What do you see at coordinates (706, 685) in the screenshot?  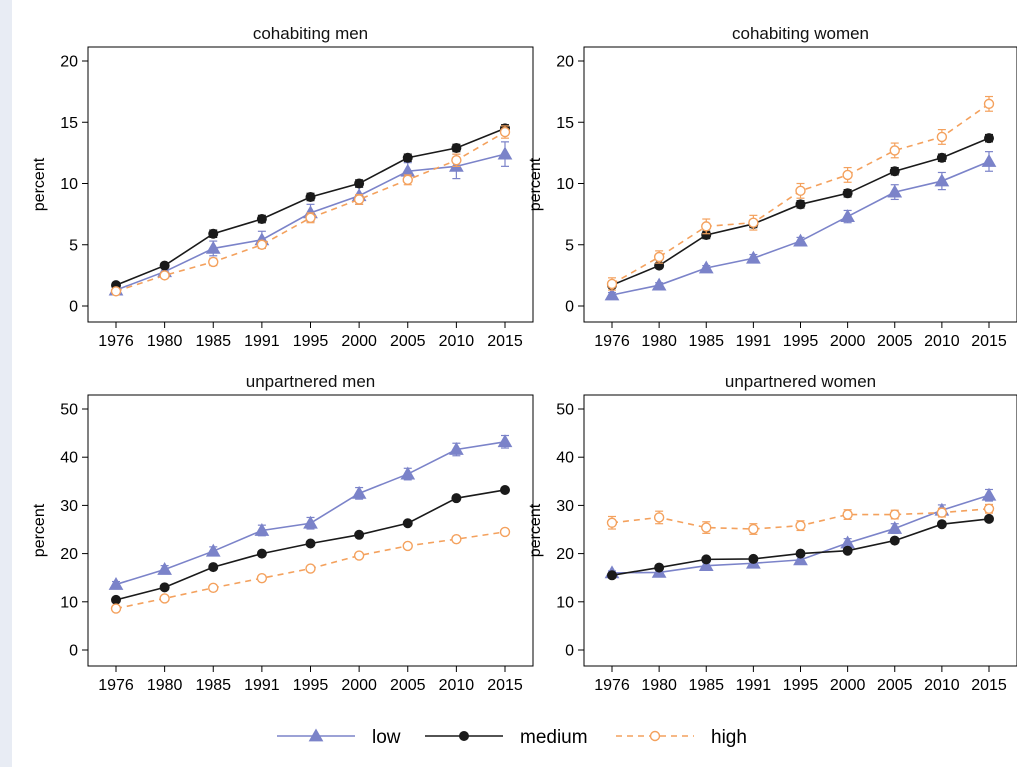 I see `x-tick-label: 1985` at bounding box center [706, 685].